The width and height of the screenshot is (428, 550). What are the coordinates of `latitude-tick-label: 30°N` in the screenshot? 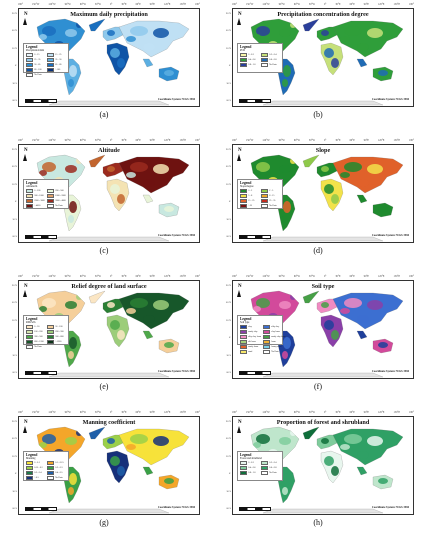 It's located at (228, 48).